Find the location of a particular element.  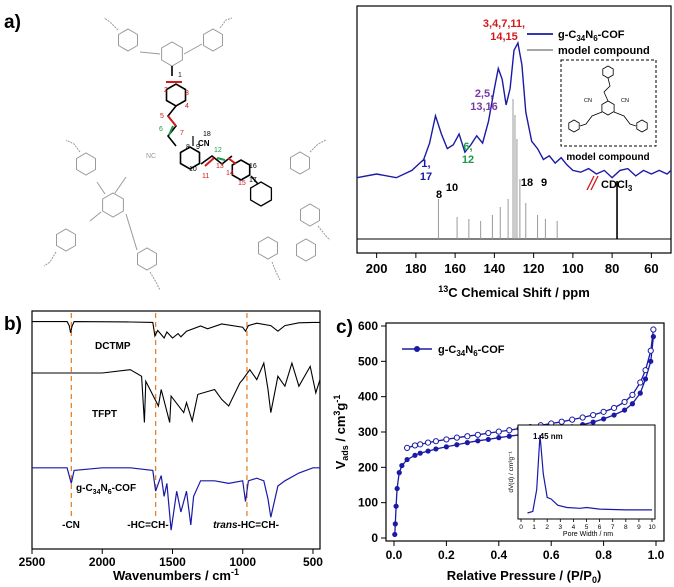

peak-label-1-l1: 1, is located at coordinates (425, 164).